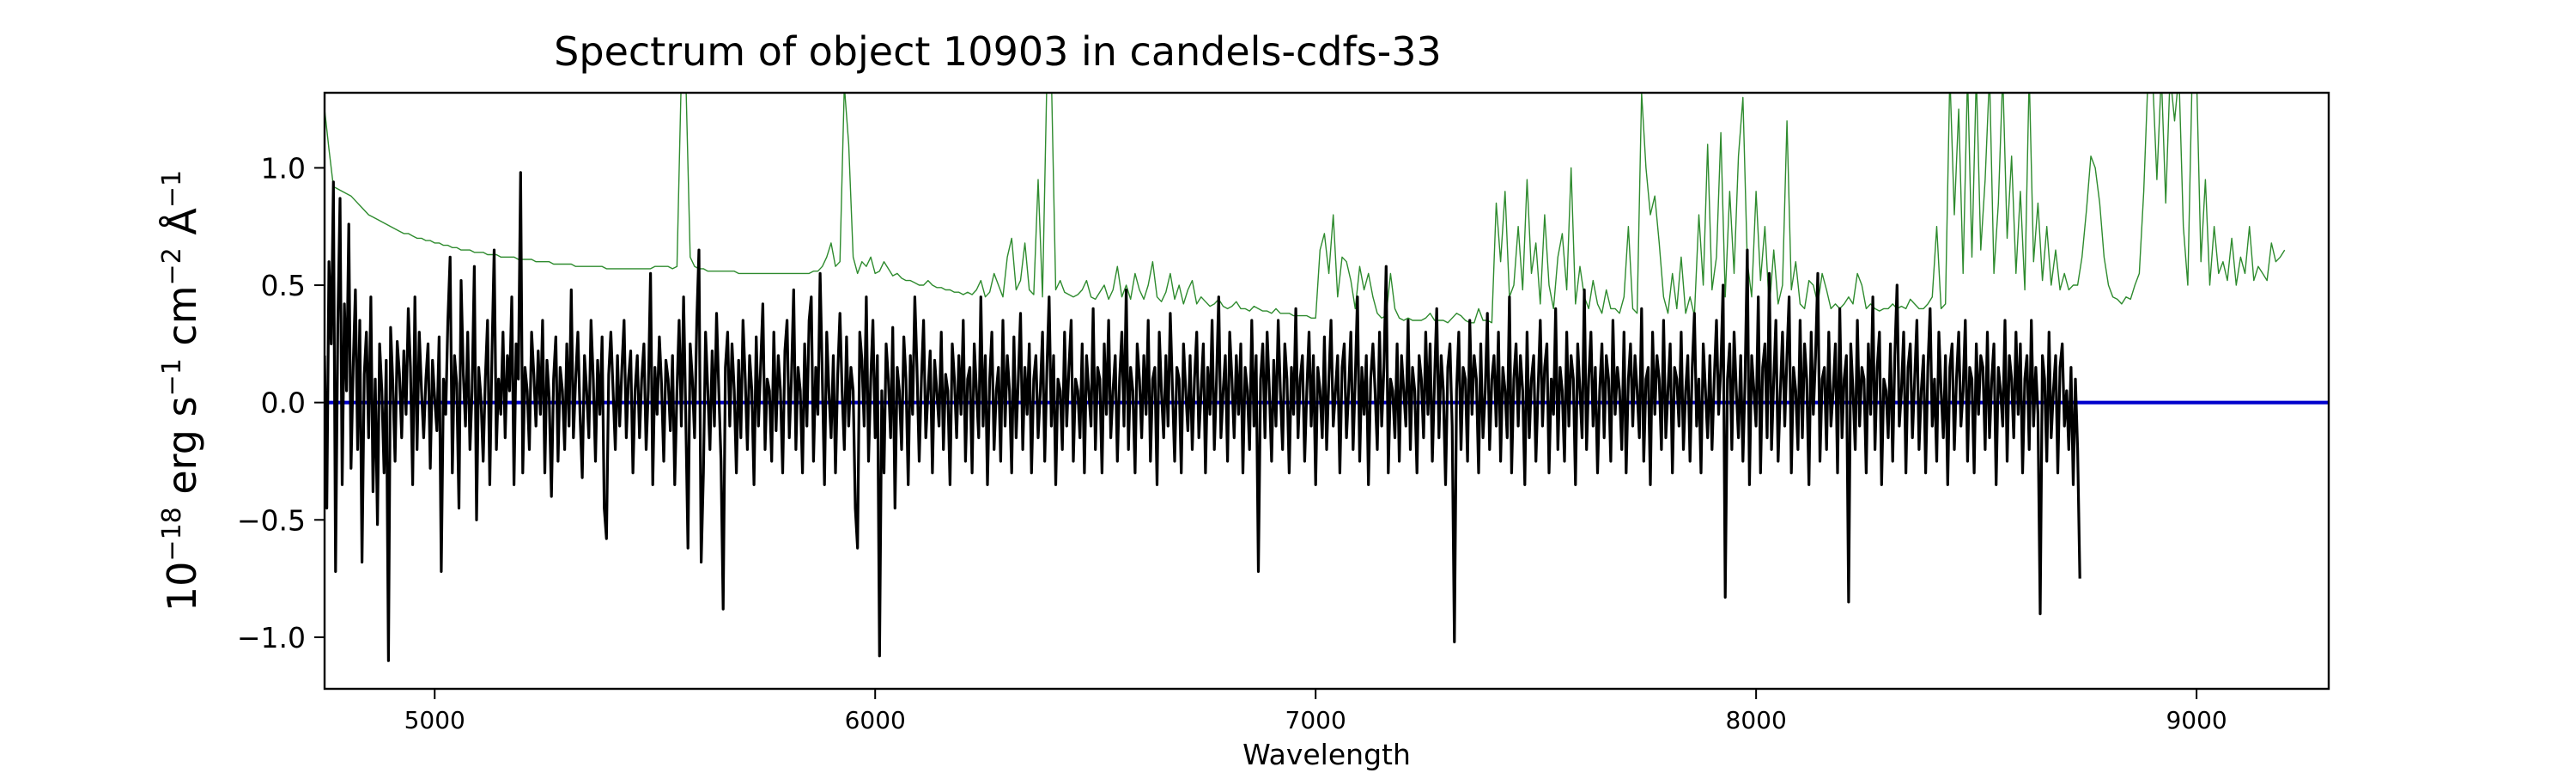 This screenshot has width=2576, height=773. What do you see at coordinates (1756, 720) in the screenshot?
I see `x-tick-label: 8000` at bounding box center [1756, 720].